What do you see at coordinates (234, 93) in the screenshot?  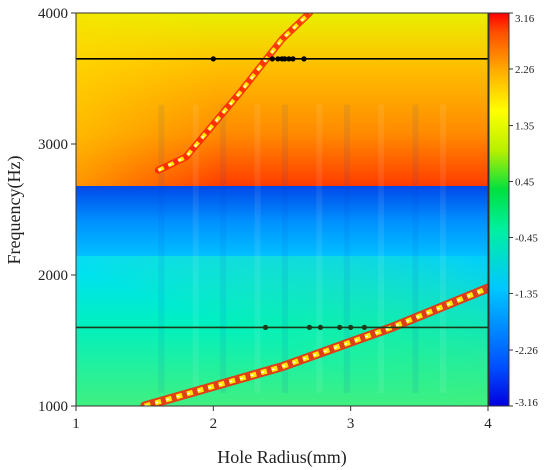 I see `resonance-band-core` at bounding box center [234, 93].